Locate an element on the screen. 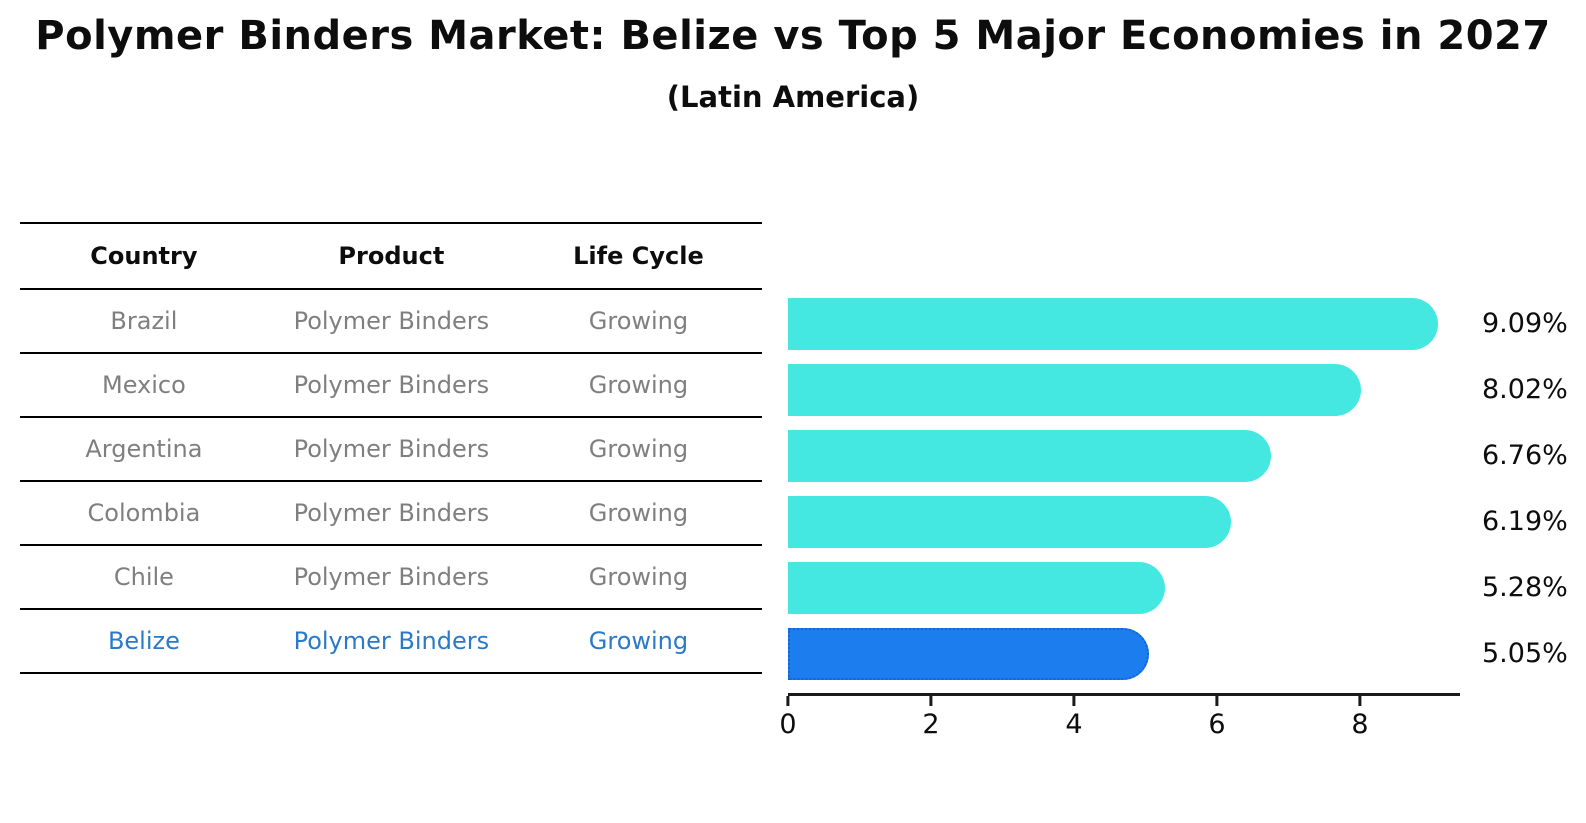 The width and height of the screenshot is (1586, 823). bar-value-label: 9.09% is located at coordinates (1525, 323).